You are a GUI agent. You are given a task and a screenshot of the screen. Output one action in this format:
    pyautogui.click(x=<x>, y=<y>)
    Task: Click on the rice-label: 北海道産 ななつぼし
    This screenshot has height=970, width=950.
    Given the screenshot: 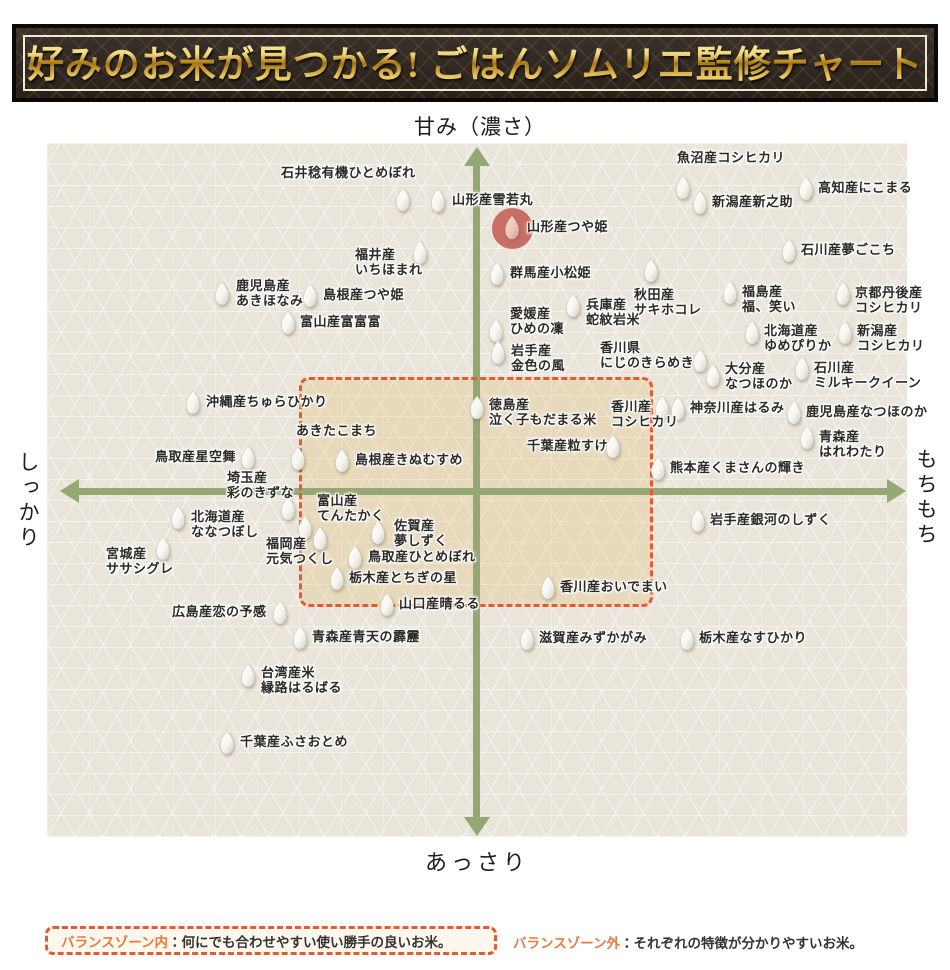 What is the action you would take?
    pyautogui.click(x=225, y=524)
    